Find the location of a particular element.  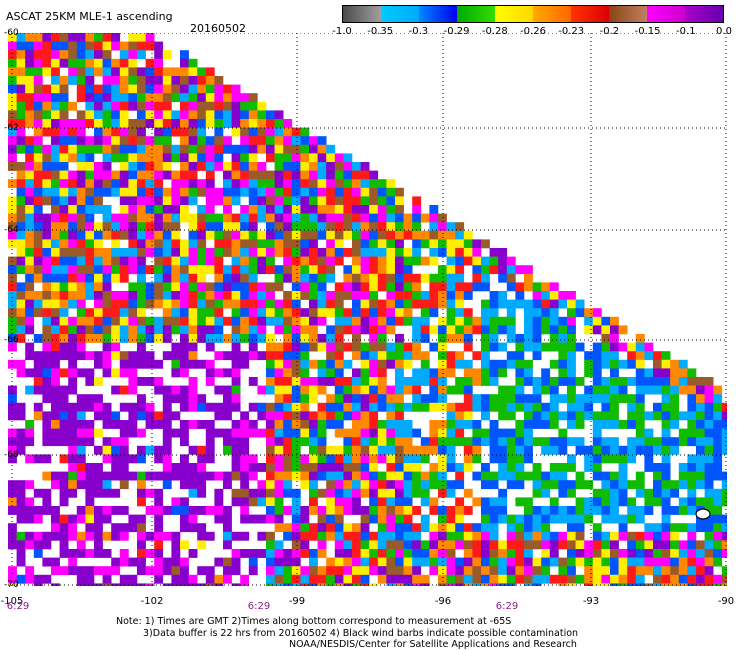

lon-label: -102 is located at coordinates (152, 601).